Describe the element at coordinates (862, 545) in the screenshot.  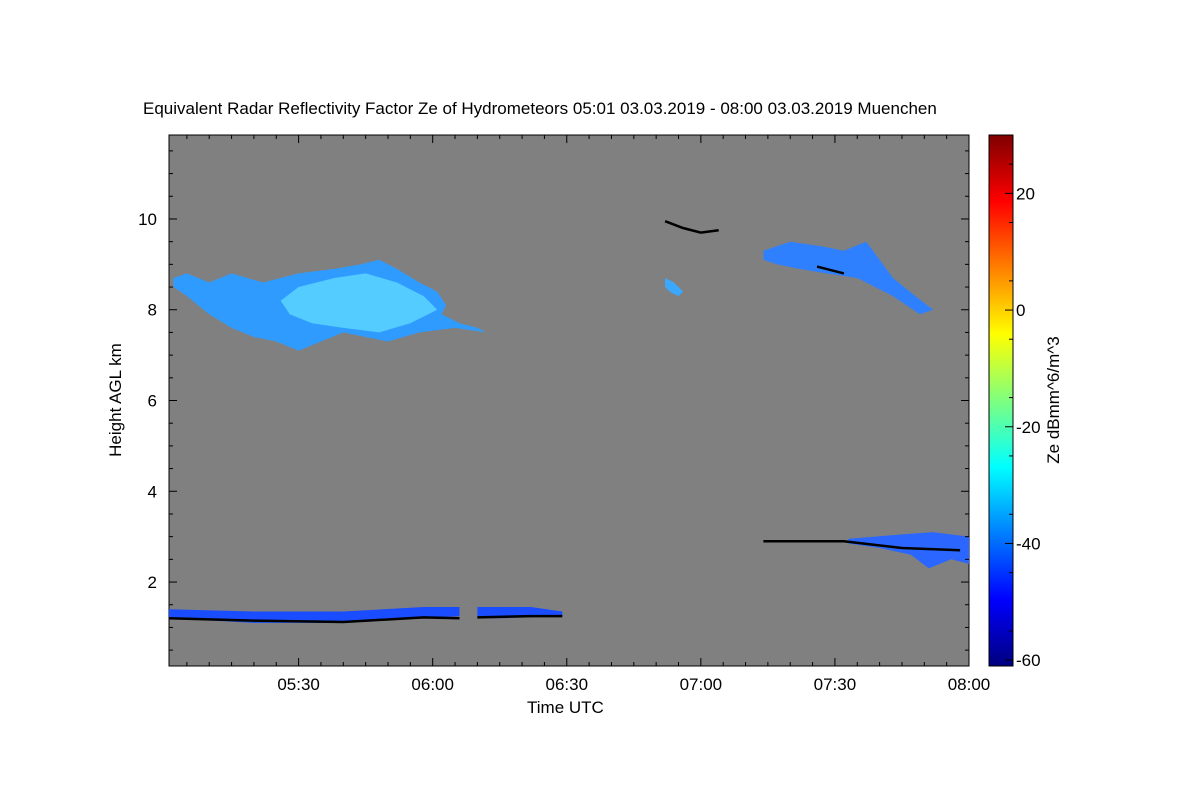
I see `cloud-base-trace-low-right` at that location.